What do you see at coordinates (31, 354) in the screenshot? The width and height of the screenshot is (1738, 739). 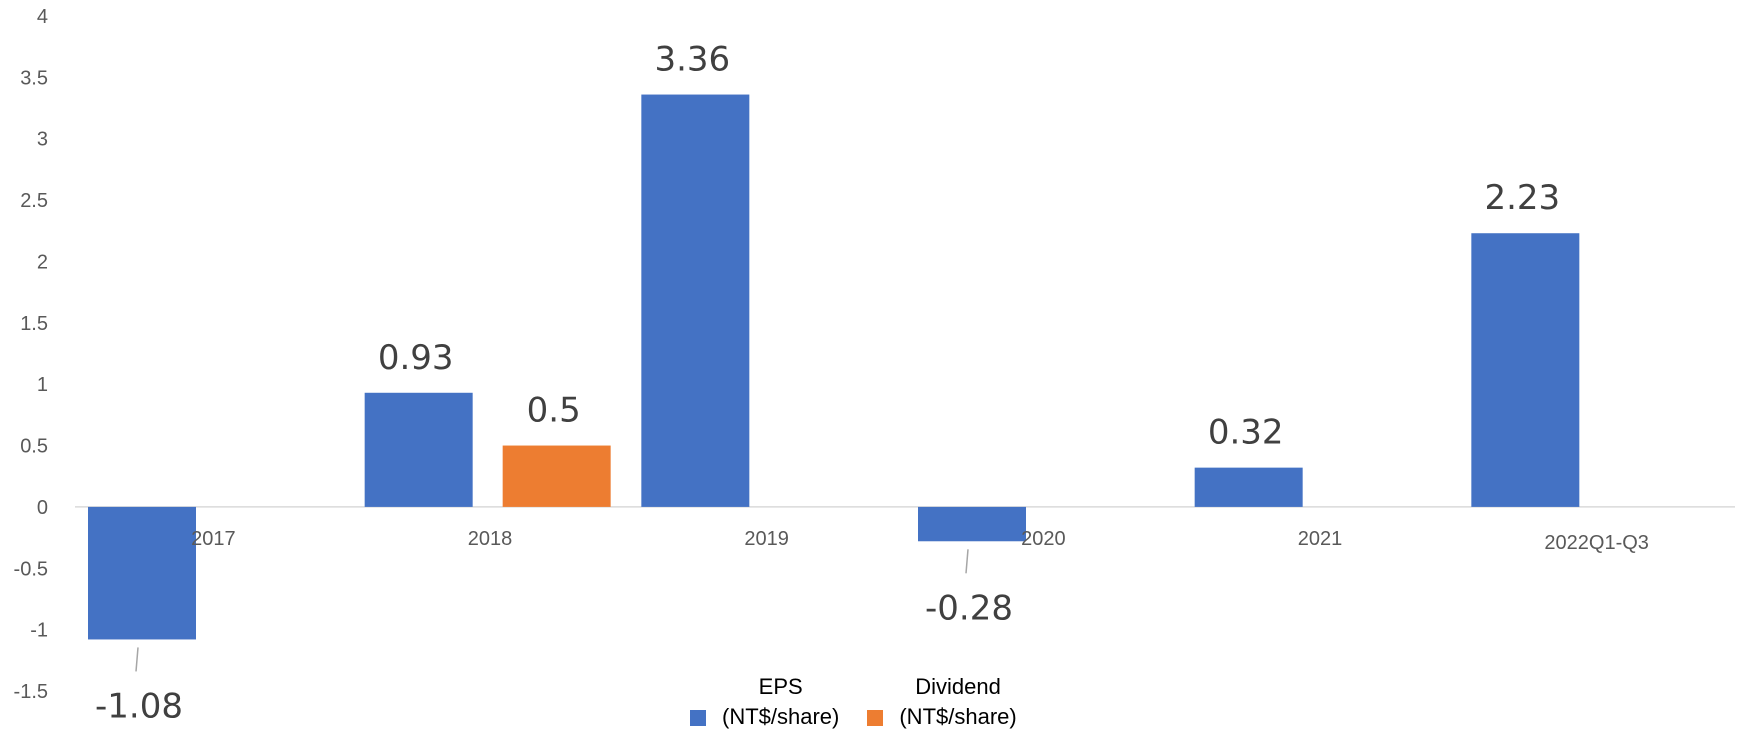 I see `y-axis-ticks: 4 3.5 3 2.5 2 1.5 1 0.5 0 -0.5 -1 -1.5` at bounding box center [31, 354].